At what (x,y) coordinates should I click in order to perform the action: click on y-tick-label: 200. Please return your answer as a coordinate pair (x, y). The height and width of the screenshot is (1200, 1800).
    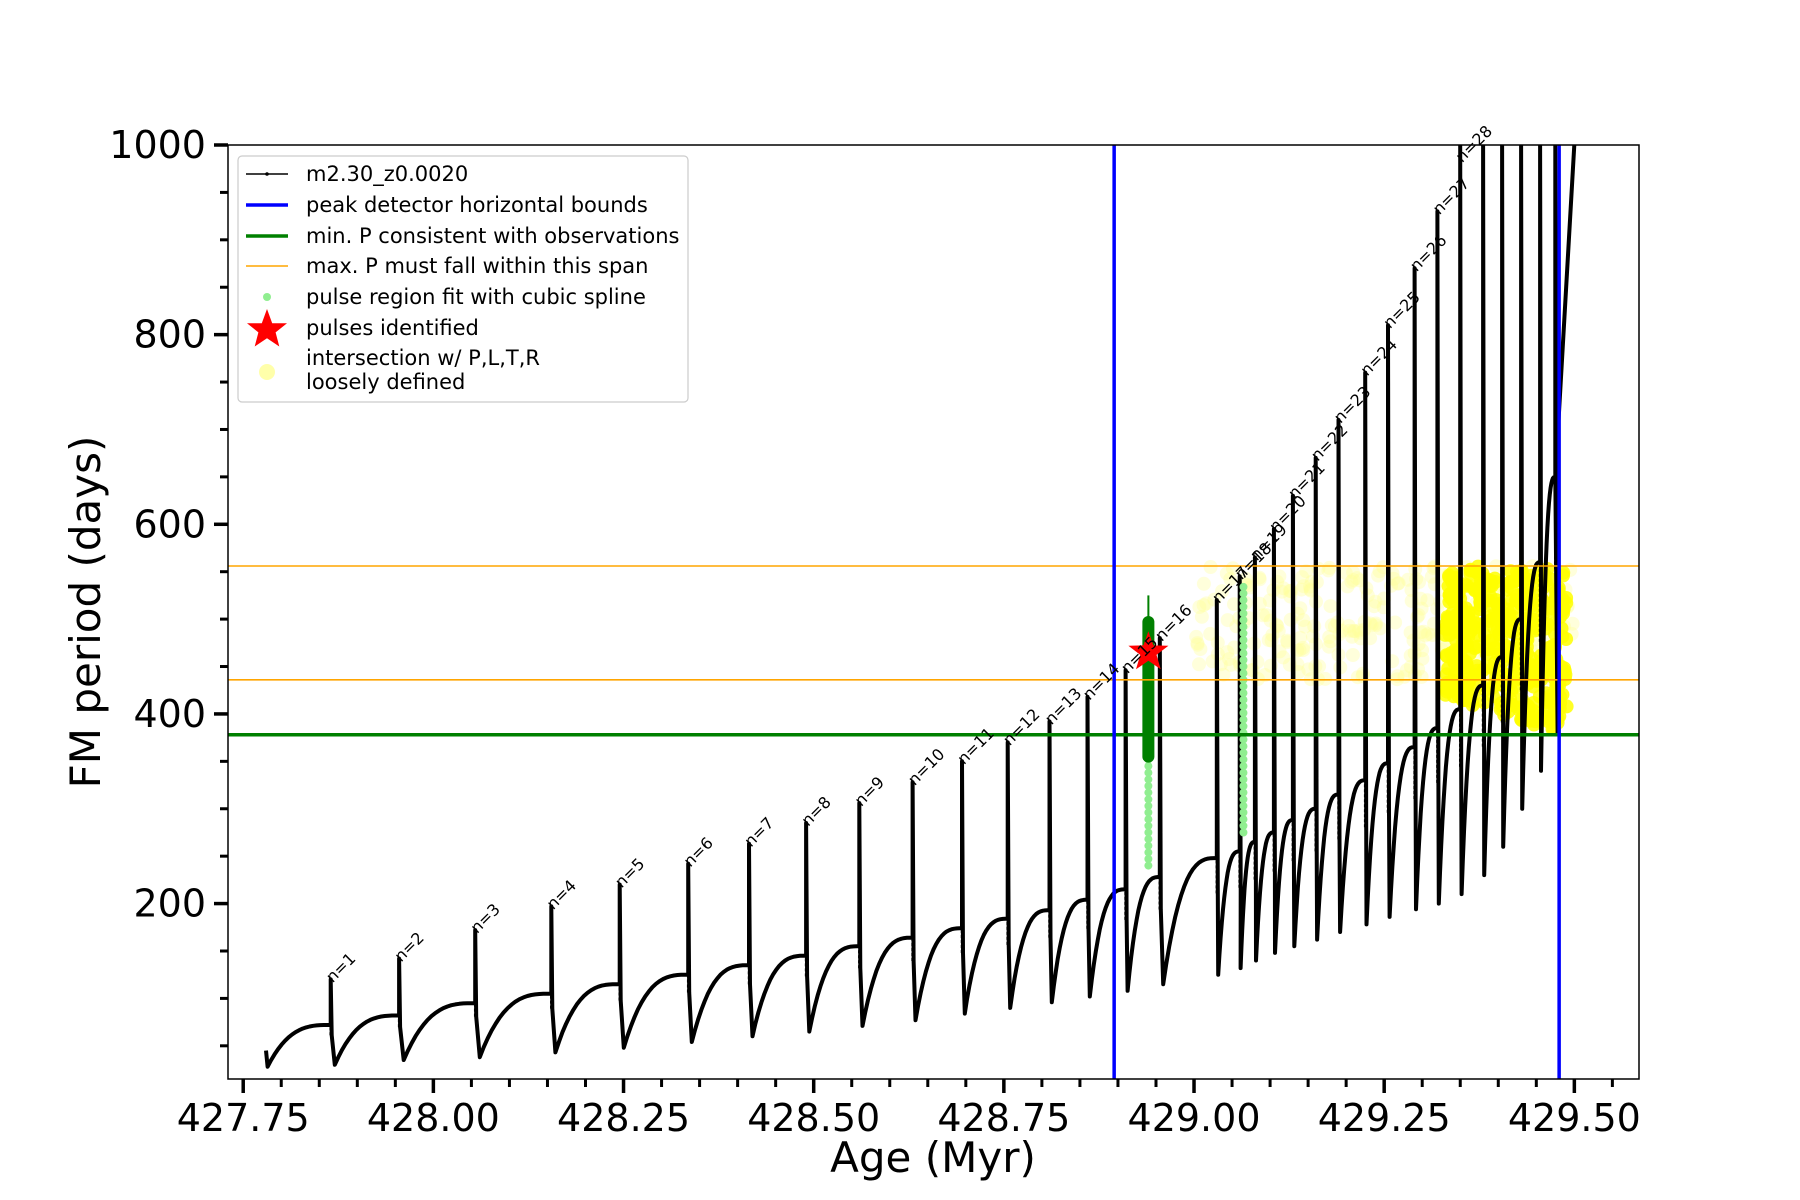
    Looking at the image, I should click on (169, 904).